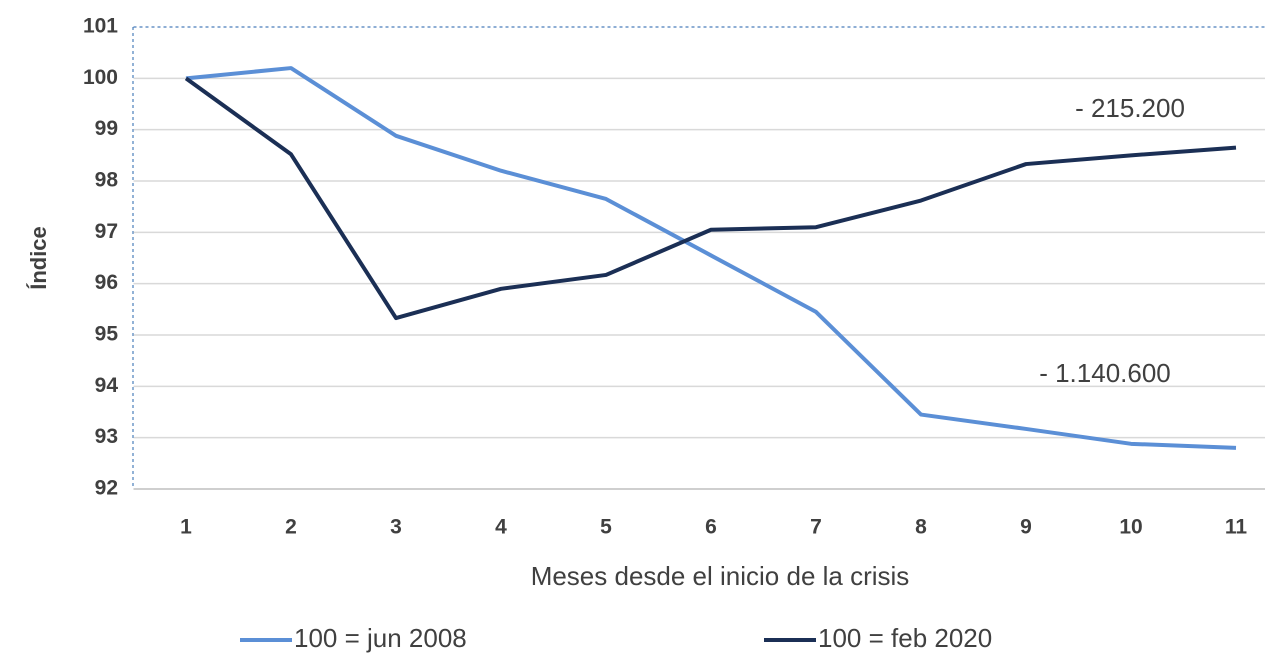  I want to click on x-tick-label: 5, so click(606, 527).